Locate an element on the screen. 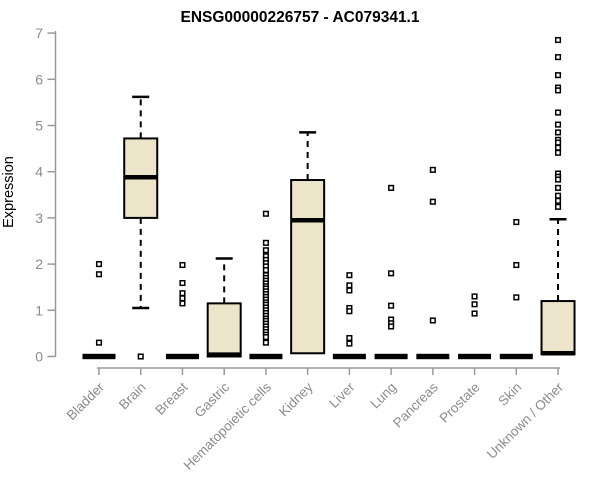 This screenshot has height=500, width=600. y-tick-label: 6 is located at coordinates (39, 79).